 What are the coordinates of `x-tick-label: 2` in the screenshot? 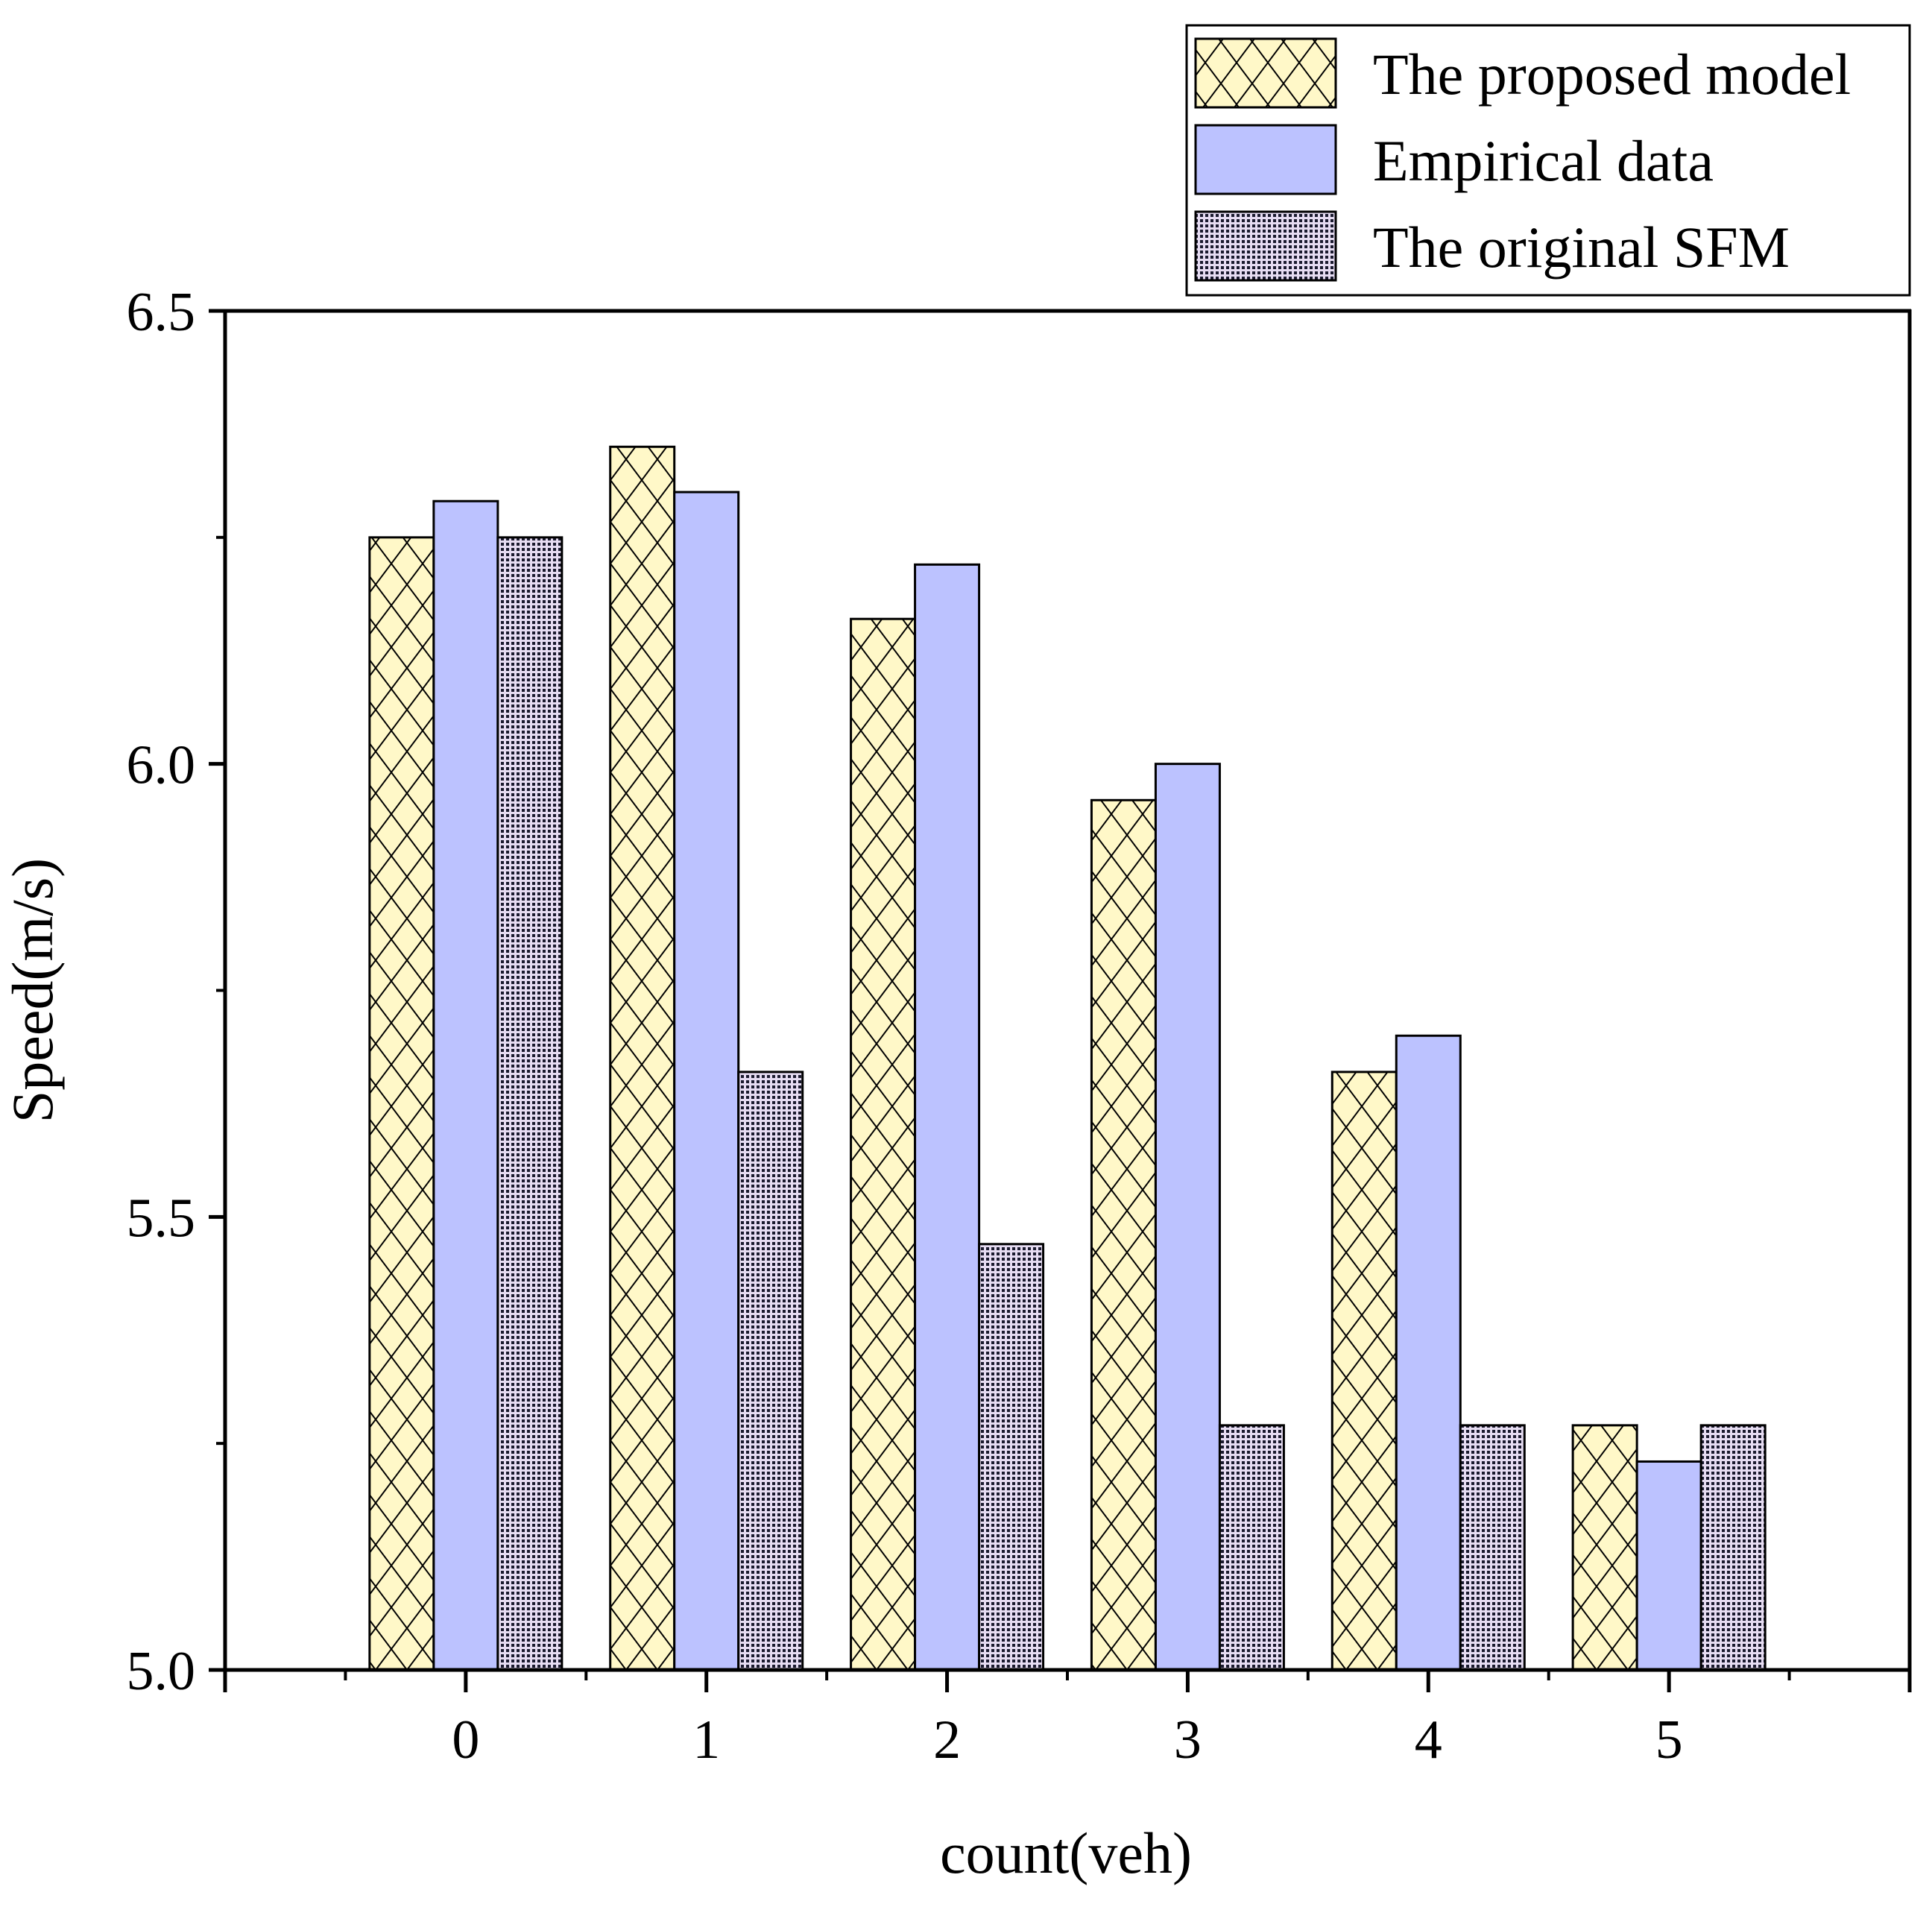 It's located at (947, 1740).